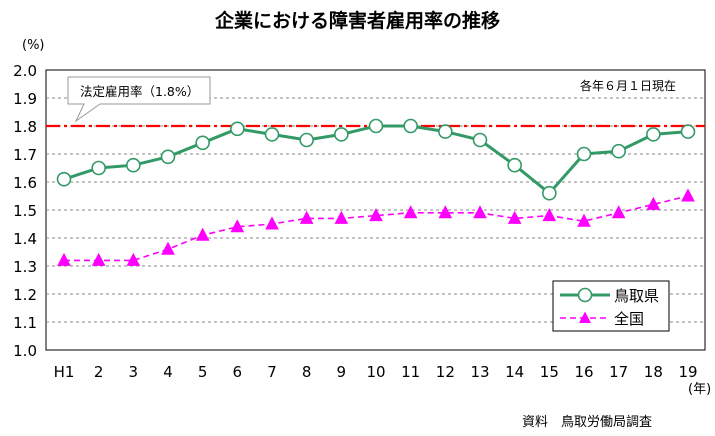 Image resolution: width=715 pixels, height=436 pixels. What do you see at coordinates (33, 45) in the screenshot?
I see `y-unit-label: (%)` at bounding box center [33, 45].